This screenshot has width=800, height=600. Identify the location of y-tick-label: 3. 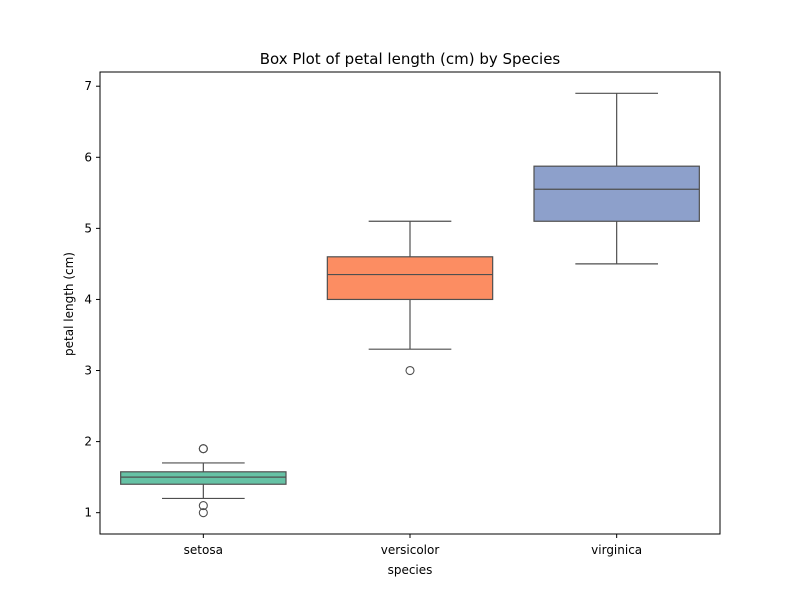
(88, 371).